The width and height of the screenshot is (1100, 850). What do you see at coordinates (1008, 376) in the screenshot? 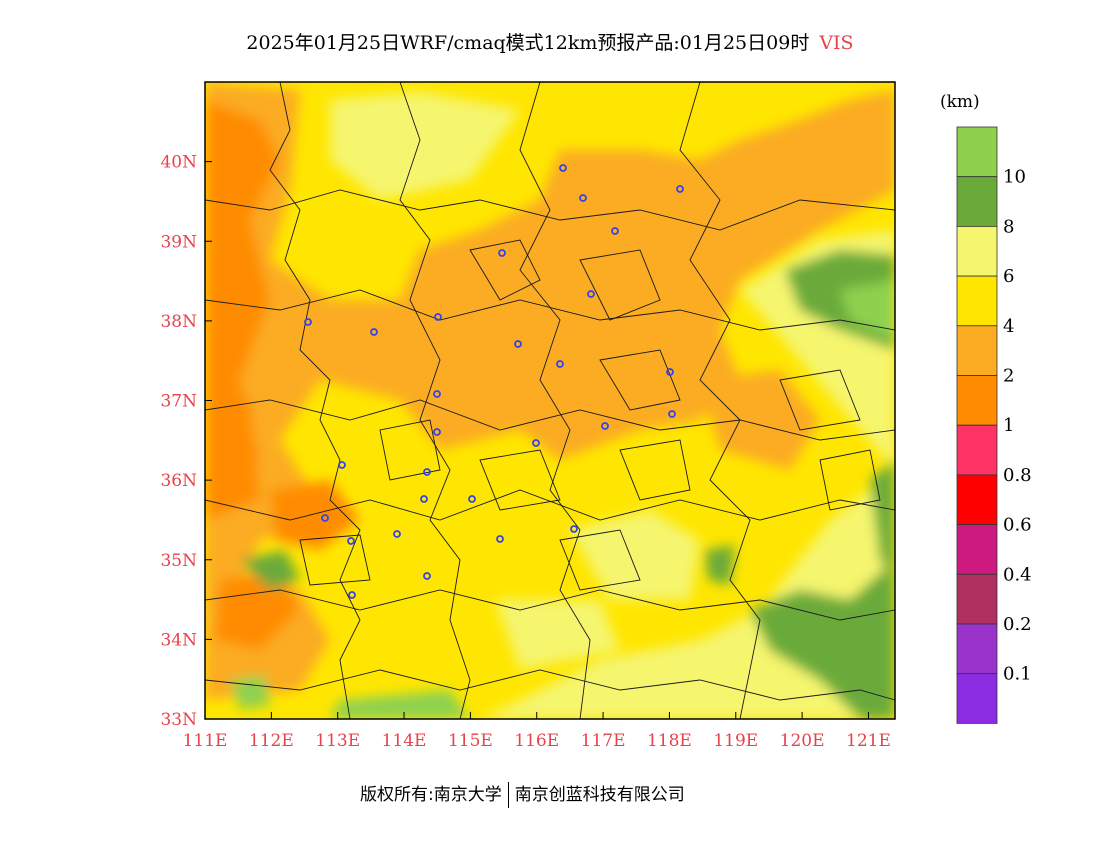
I see `legend-level-label: 2` at bounding box center [1008, 376].